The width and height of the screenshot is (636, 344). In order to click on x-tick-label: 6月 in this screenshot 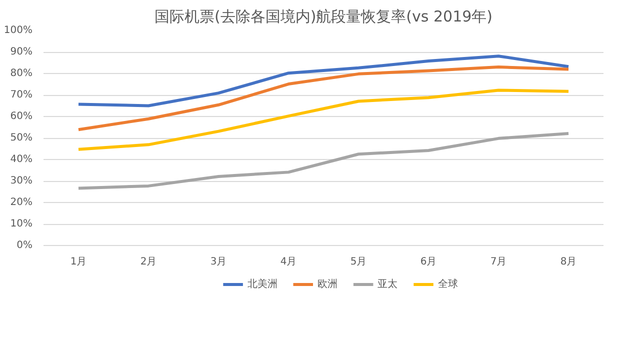, I will do `click(428, 262)`.